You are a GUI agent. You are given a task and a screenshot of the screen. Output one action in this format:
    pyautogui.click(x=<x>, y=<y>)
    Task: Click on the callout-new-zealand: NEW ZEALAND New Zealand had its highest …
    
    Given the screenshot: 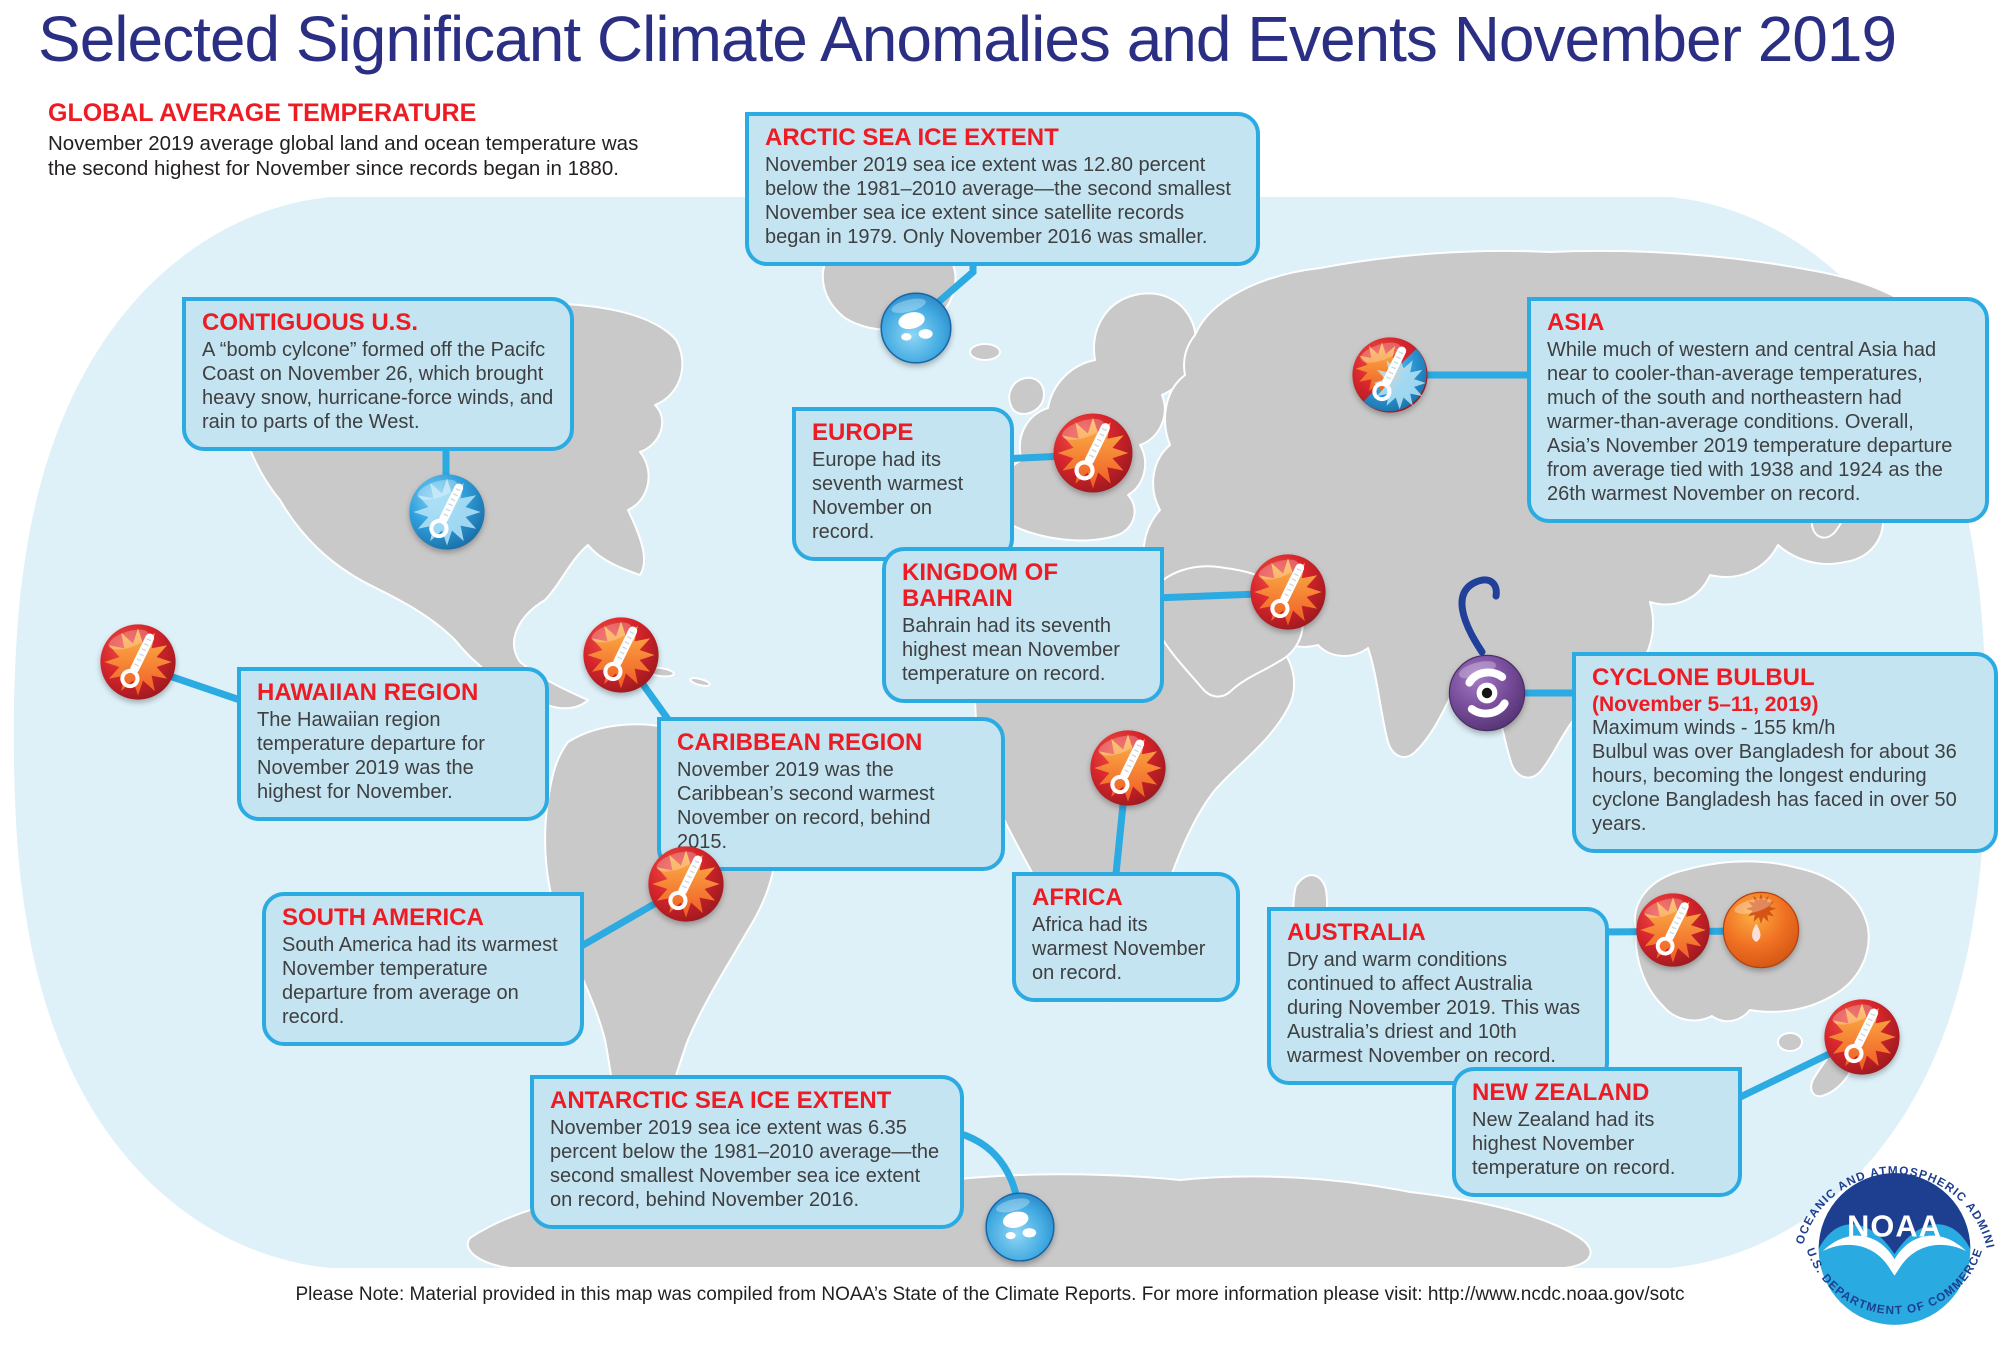 What is the action you would take?
    pyautogui.click(x=1597, y=1132)
    